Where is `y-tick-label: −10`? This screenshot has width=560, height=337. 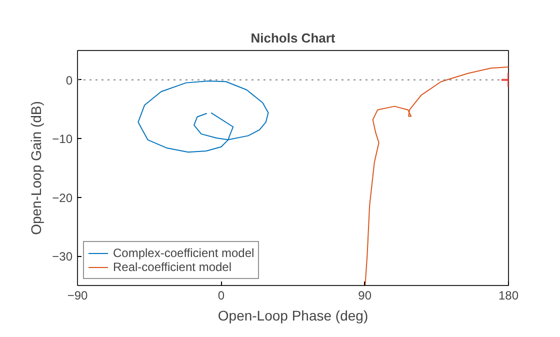 y-tick-label: −10 is located at coordinates (62, 139).